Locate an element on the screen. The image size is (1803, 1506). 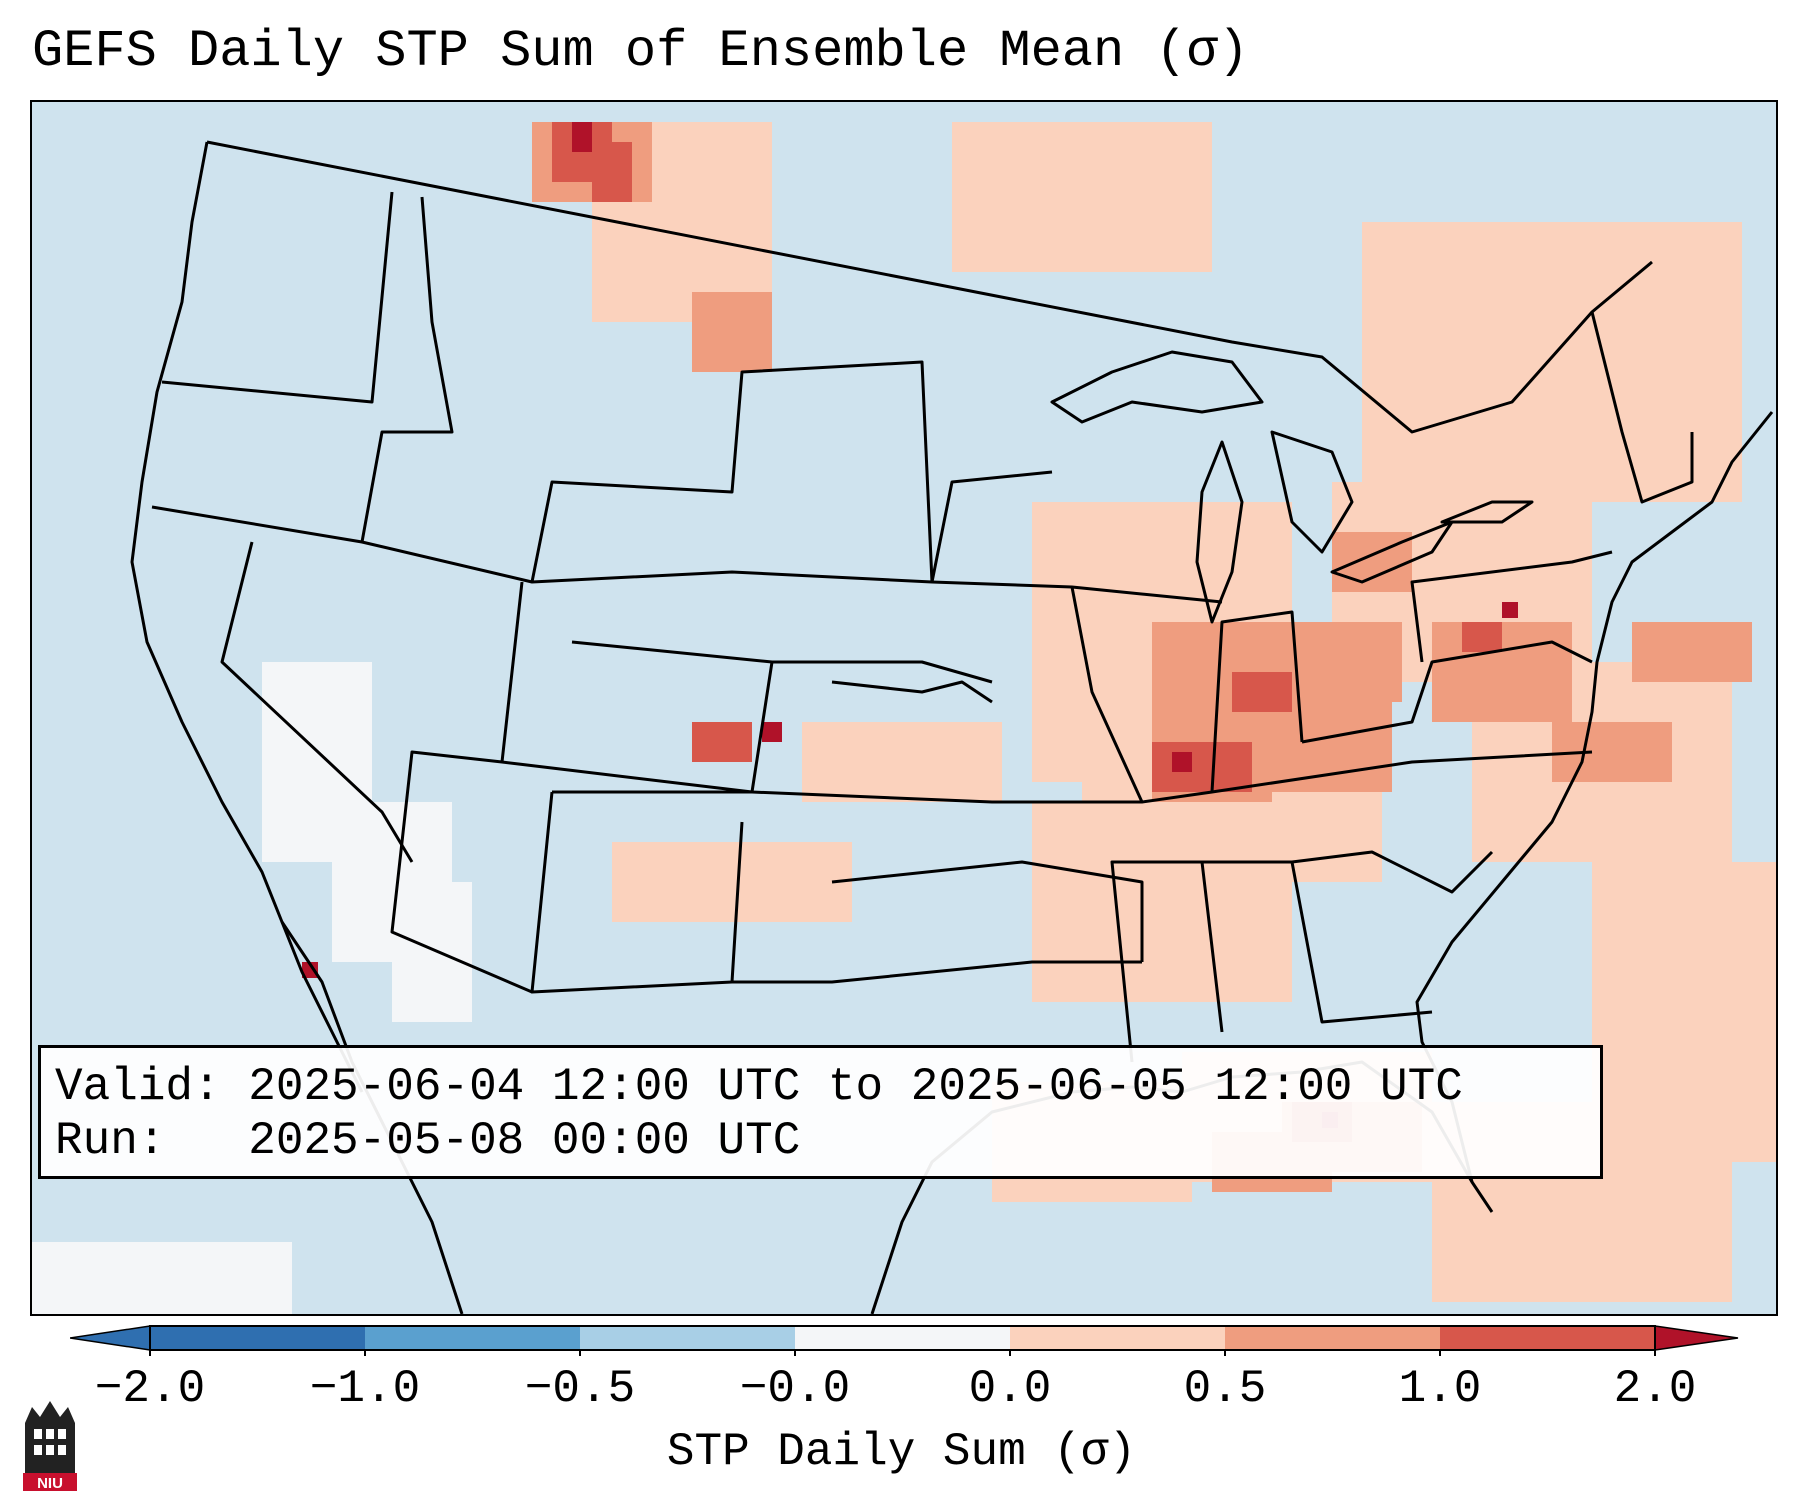
colorbar-label: STP Daily Sum (σ) is located at coordinates (901, 1452).